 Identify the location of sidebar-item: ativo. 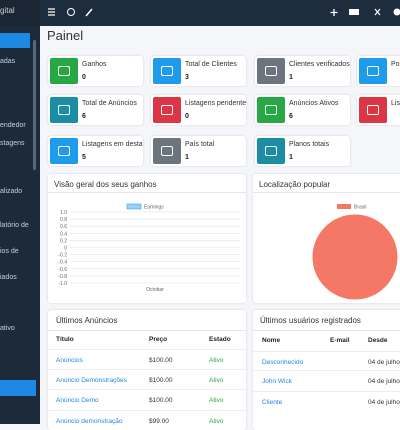
(7, 328).